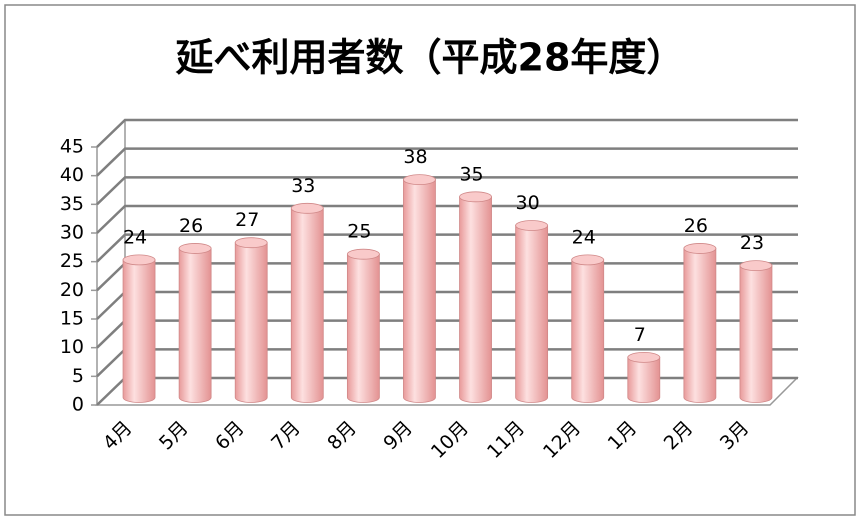  What do you see at coordinates (72, 261) in the screenshot?
I see `y-tick-label: 25` at bounding box center [72, 261].